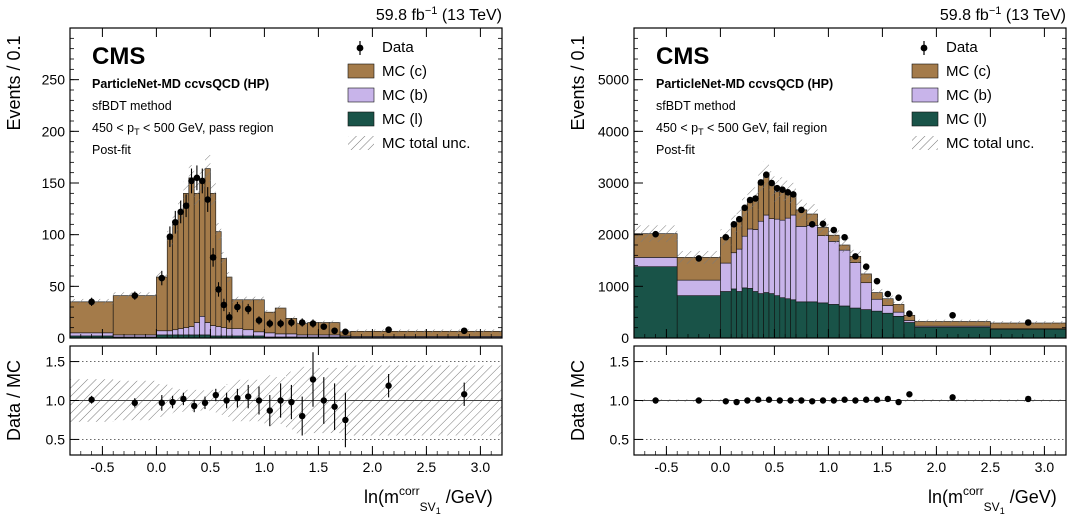  What do you see at coordinates (1045, 467) in the screenshot?
I see `panel2-xtick-label-7: 3.0` at bounding box center [1045, 467].